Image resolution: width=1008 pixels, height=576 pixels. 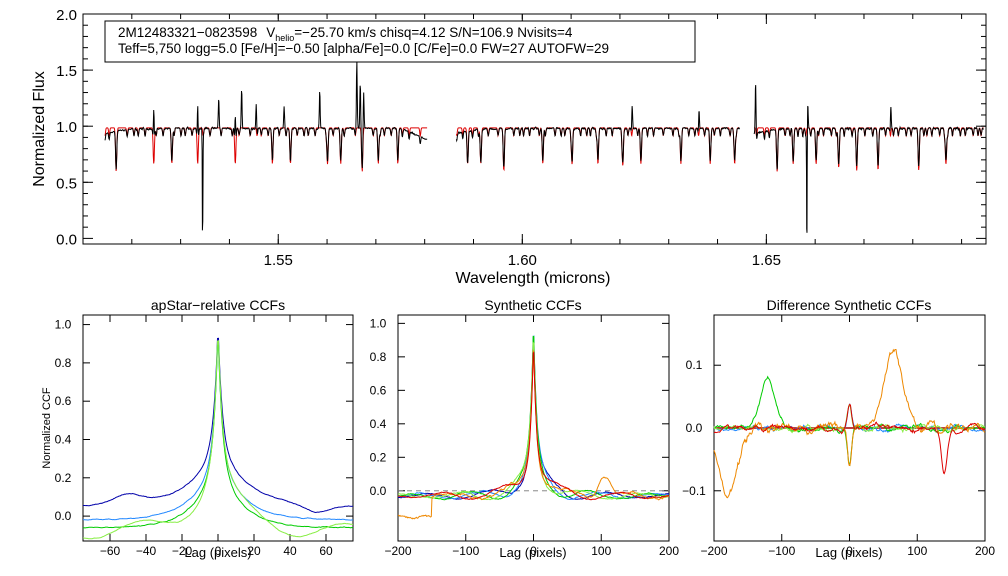 I want to click on difference-ccf-curves, so click(x=849, y=423).